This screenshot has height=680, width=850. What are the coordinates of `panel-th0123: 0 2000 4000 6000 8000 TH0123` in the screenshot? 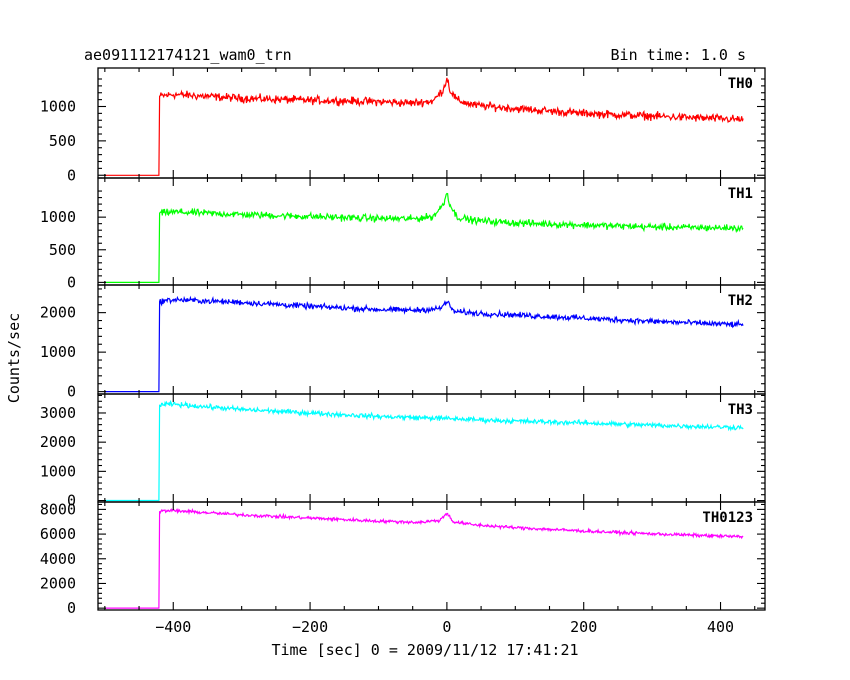 It's located at (403, 558).